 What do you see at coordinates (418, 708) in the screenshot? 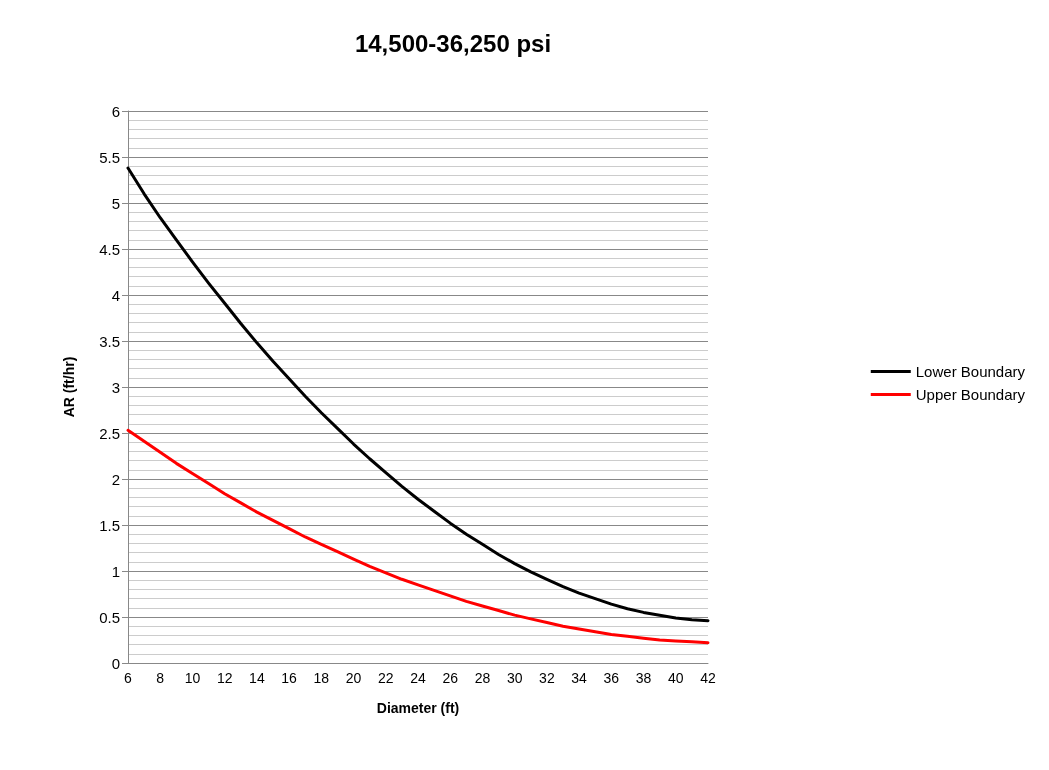
I see `x-axis-title: Diameter (ft)` at bounding box center [418, 708].